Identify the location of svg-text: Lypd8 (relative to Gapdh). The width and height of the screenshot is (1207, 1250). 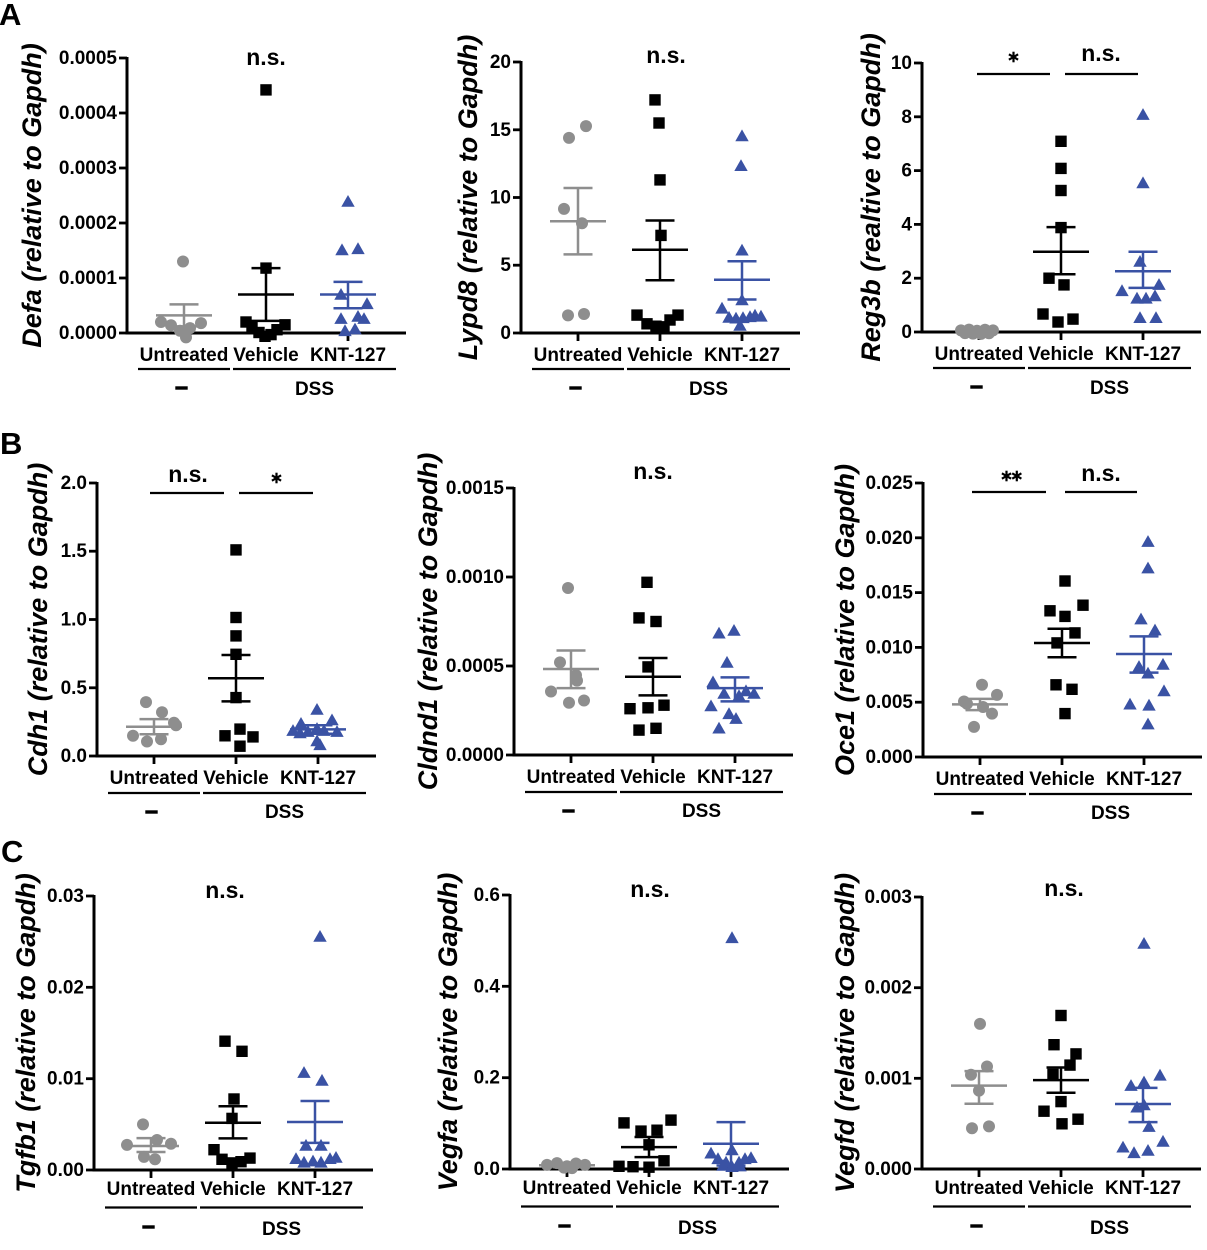
(468, 198).